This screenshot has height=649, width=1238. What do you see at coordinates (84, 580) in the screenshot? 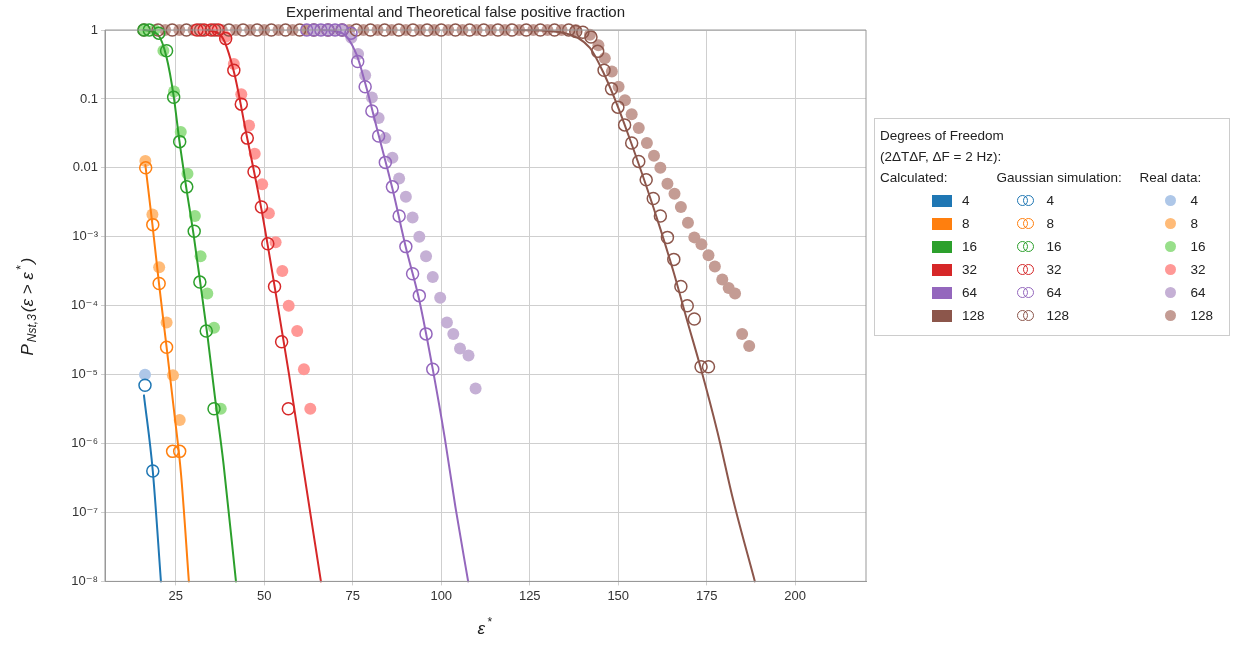
I see `y-tick-label: 10⁻⁸` at bounding box center [84, 580].